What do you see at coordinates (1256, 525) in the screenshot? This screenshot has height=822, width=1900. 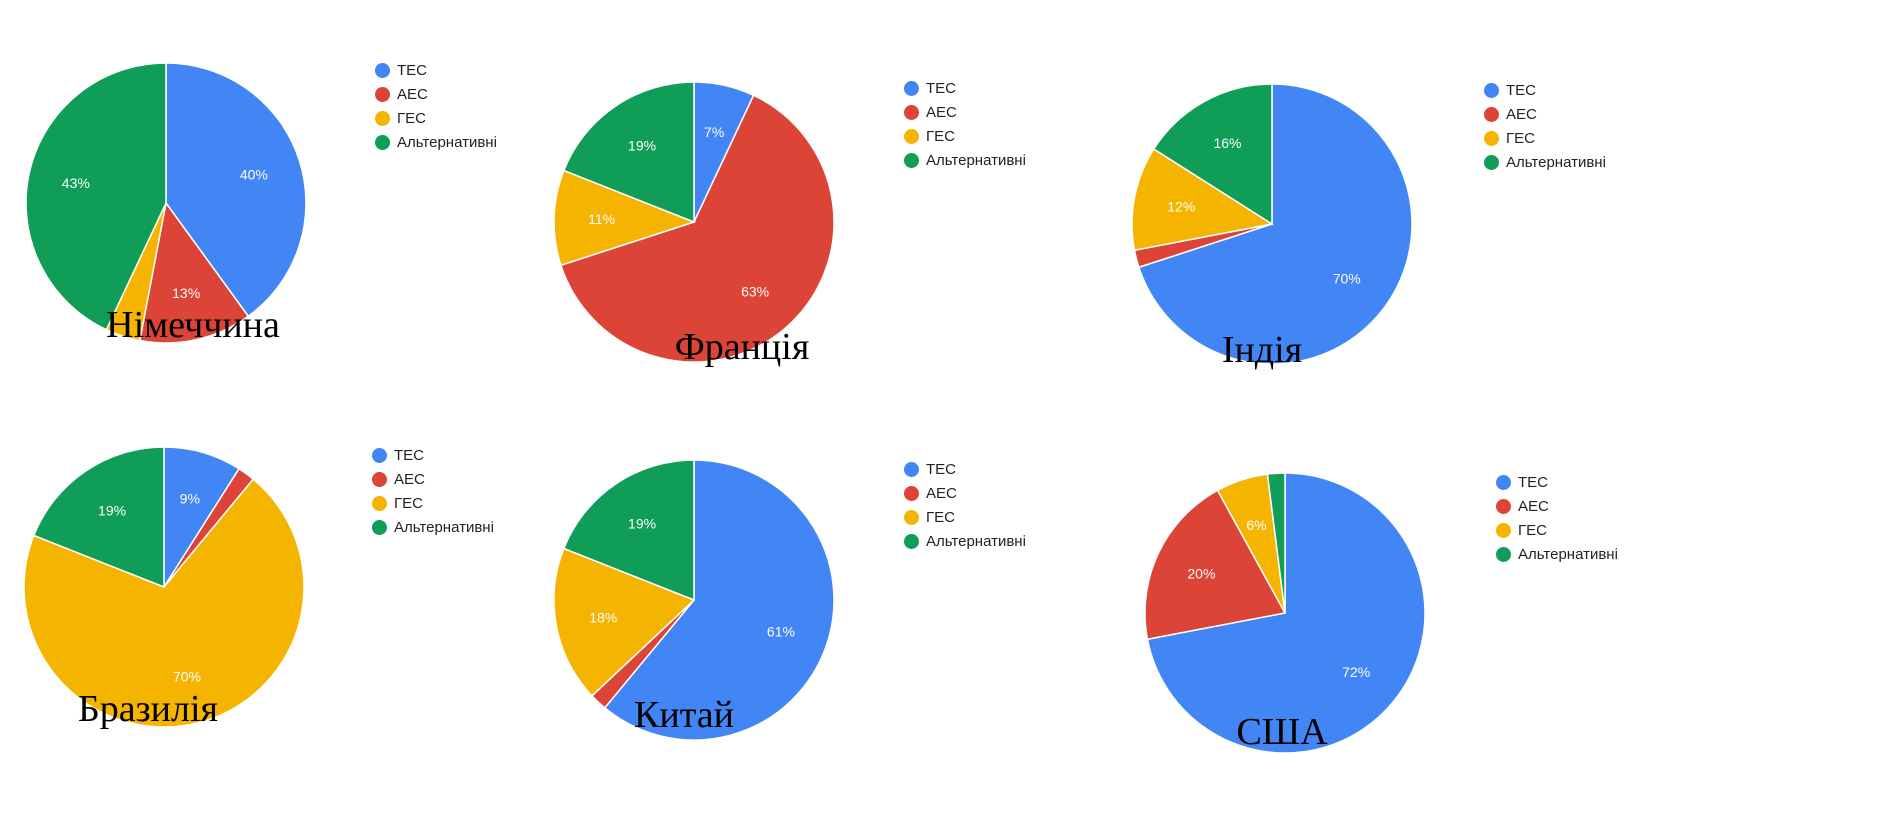 I see `slice-data-label: 6%` at bounding box center [1256, 525].